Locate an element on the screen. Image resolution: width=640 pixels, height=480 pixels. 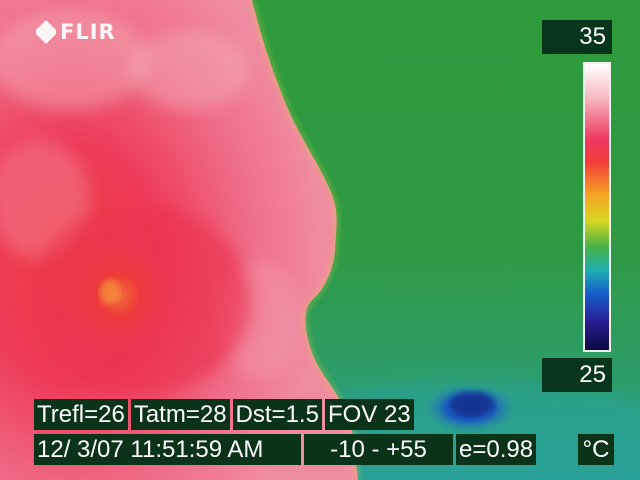
brand-label: FLIR is located at coordinates (88, 32).